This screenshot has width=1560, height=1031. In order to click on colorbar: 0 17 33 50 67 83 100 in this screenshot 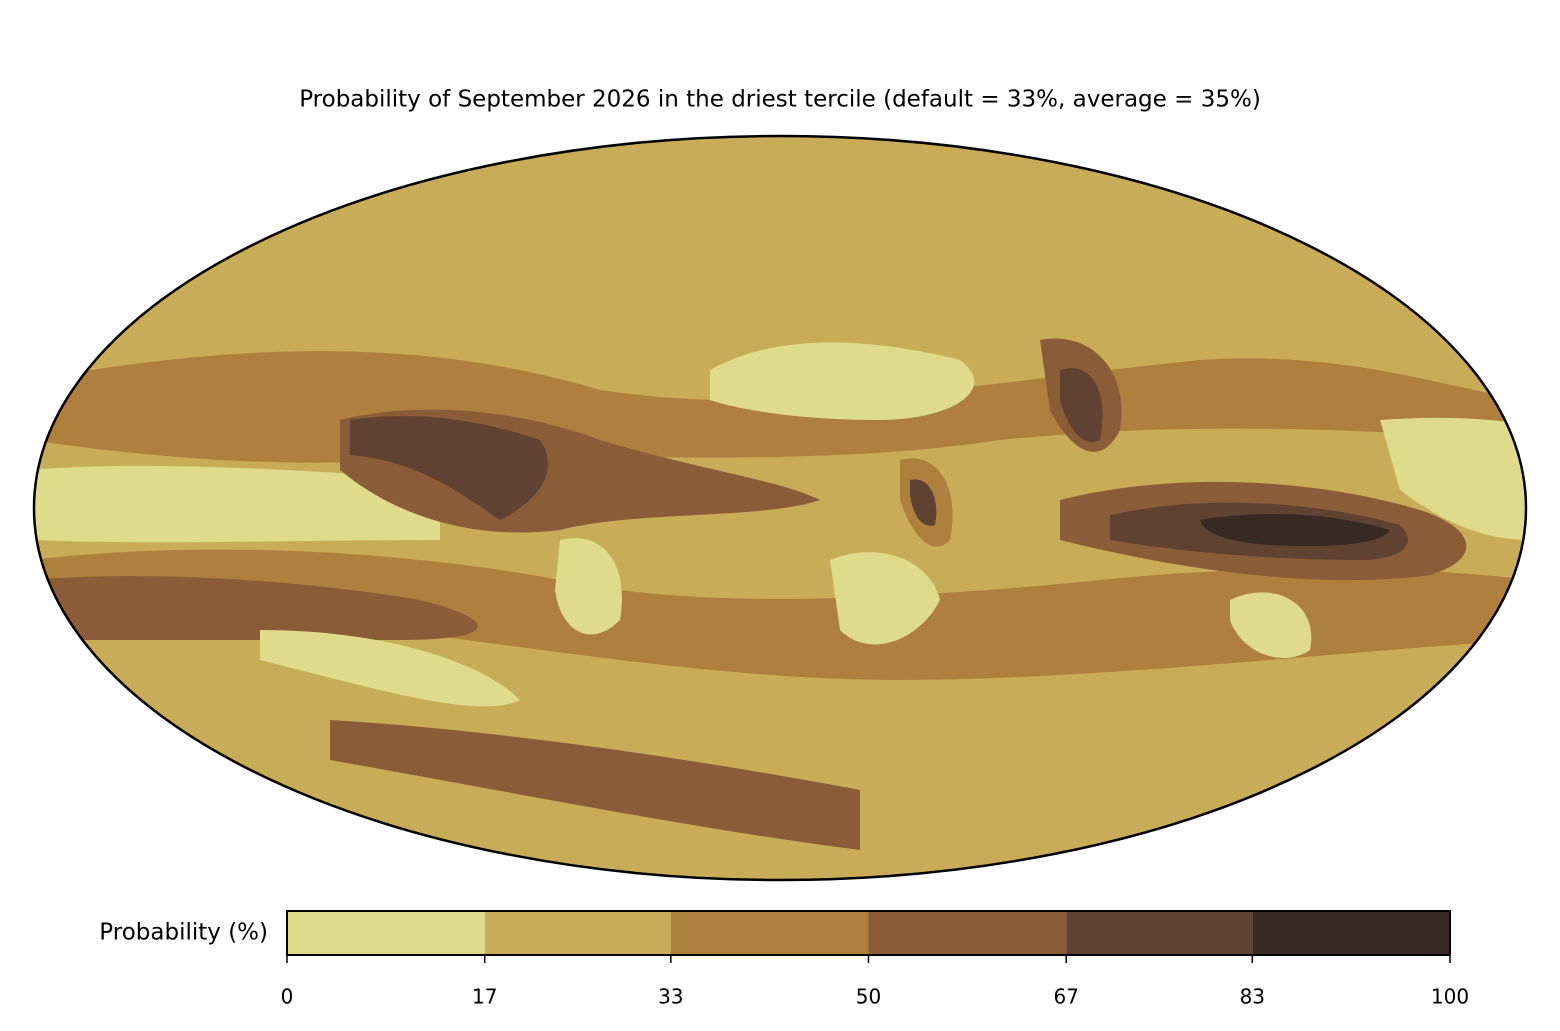, I will do `click(875, 960)`.